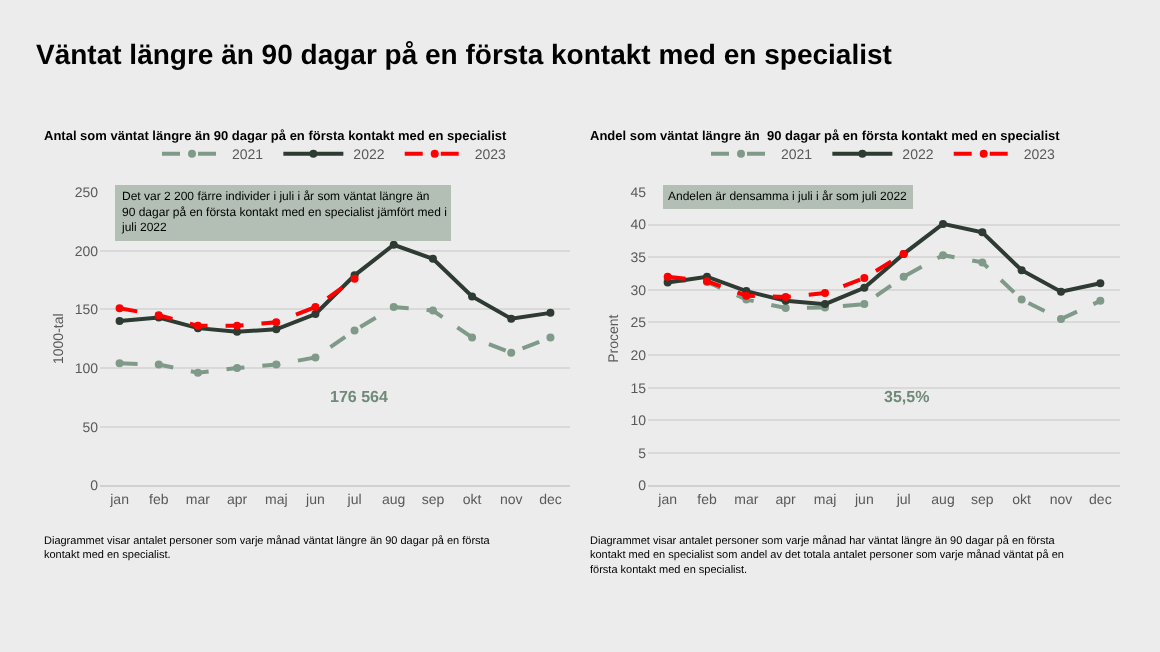 This screenshot has height=652, width=1160. Describe the element at coordinates (907, 397) in the screenshot. I see `annotation: 35,5%` at that location.